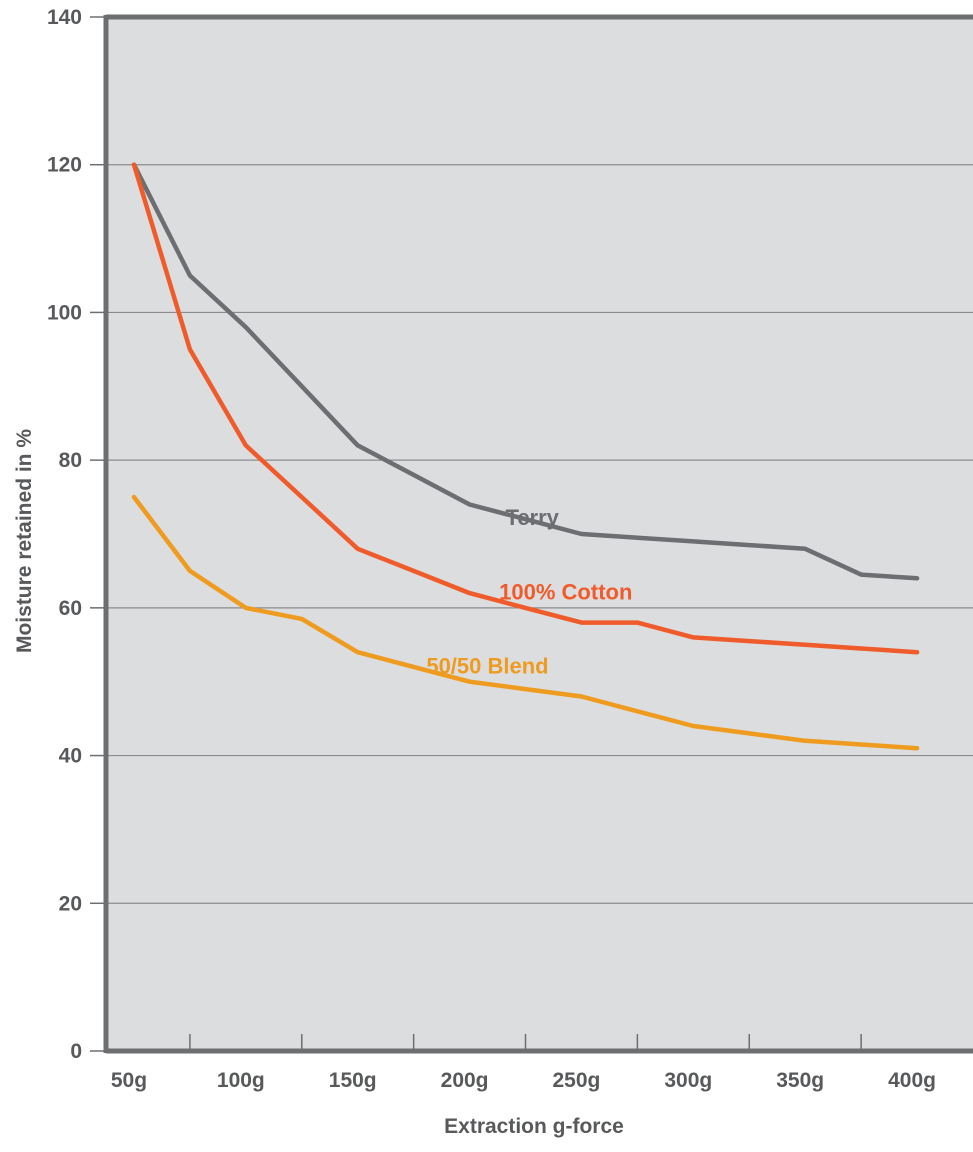 The height and width of the screenshot is (1152, 973). I want to click on y-tick-label-20: 20, so click(70, 903).